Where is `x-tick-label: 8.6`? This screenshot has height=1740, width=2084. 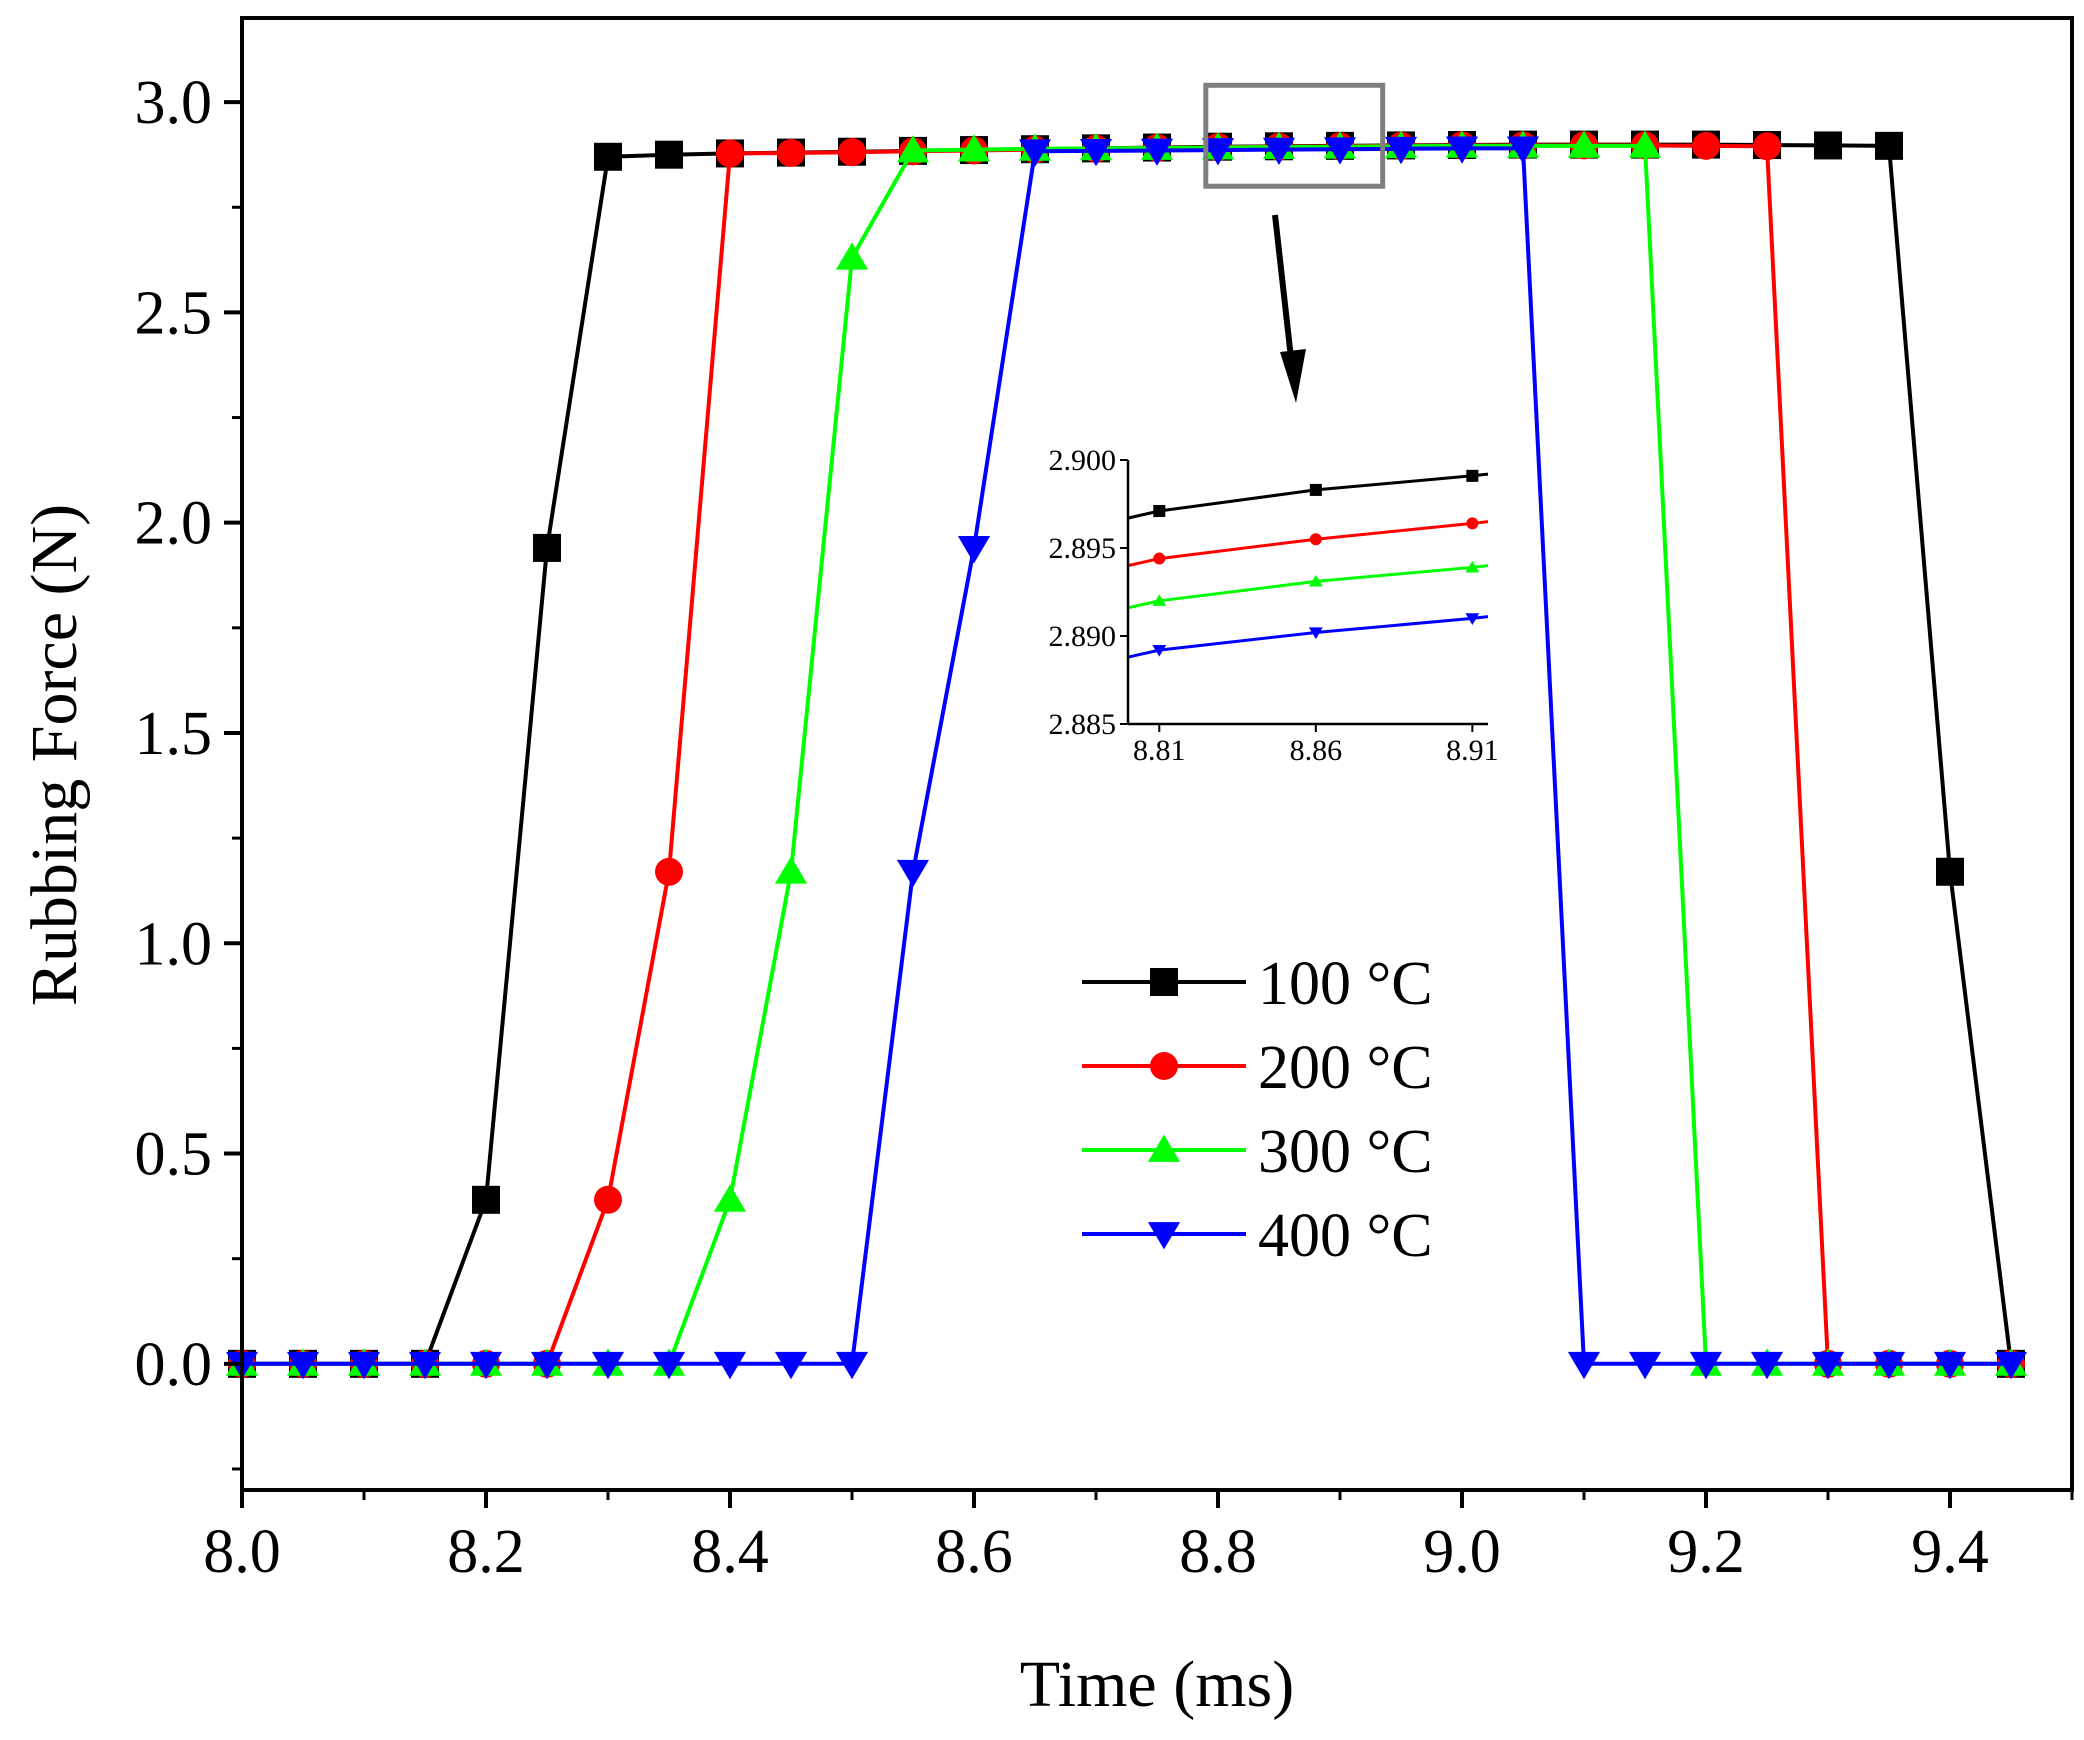 x-tick-label: 8.6 is located at coordinates (974, 1552).